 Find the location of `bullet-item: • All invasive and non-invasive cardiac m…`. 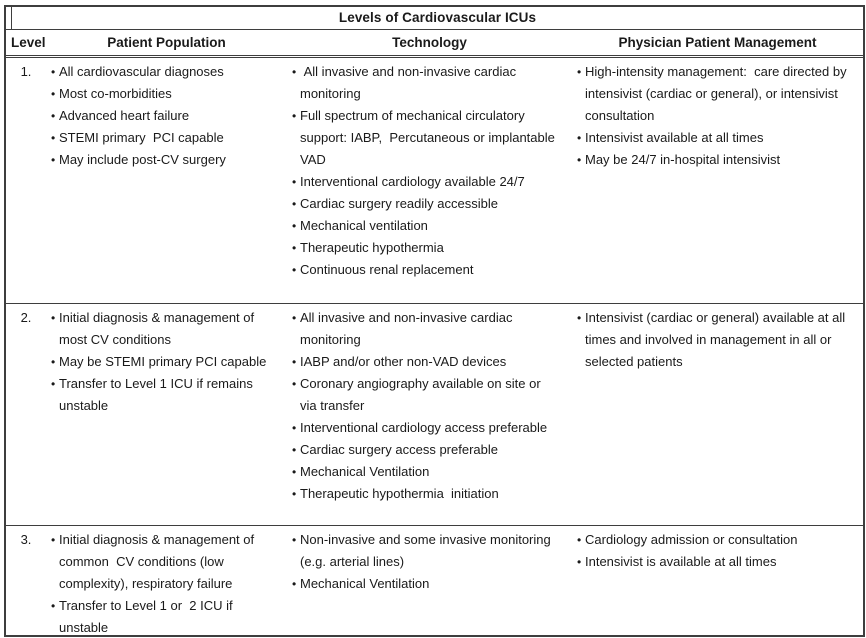

bullet-item: • All invasive and non-invasive cardiac m… is located at coordinates (429, 329).